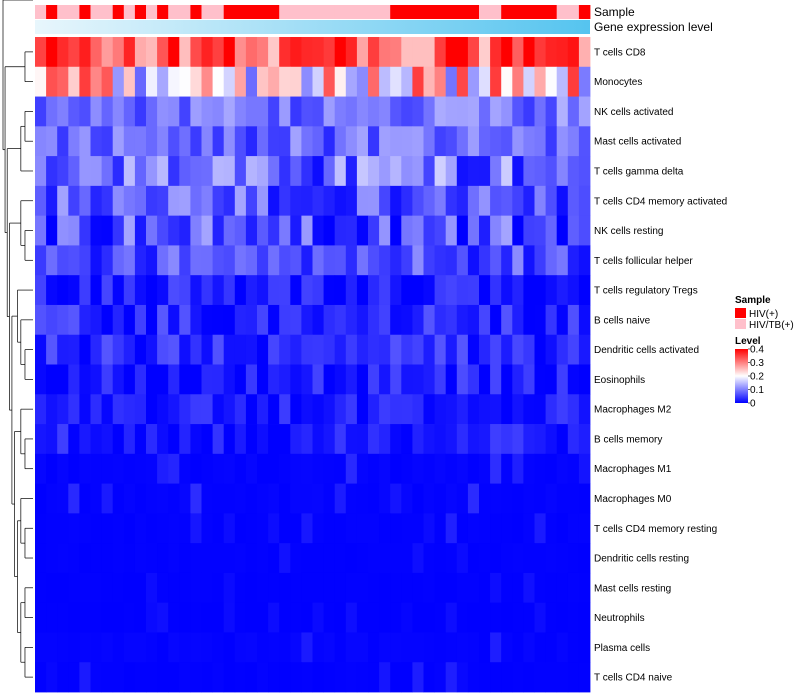  Describe the element at coordinates (633, 410) in the screenshot. I see `row-label: Macrophages M2` at that location.